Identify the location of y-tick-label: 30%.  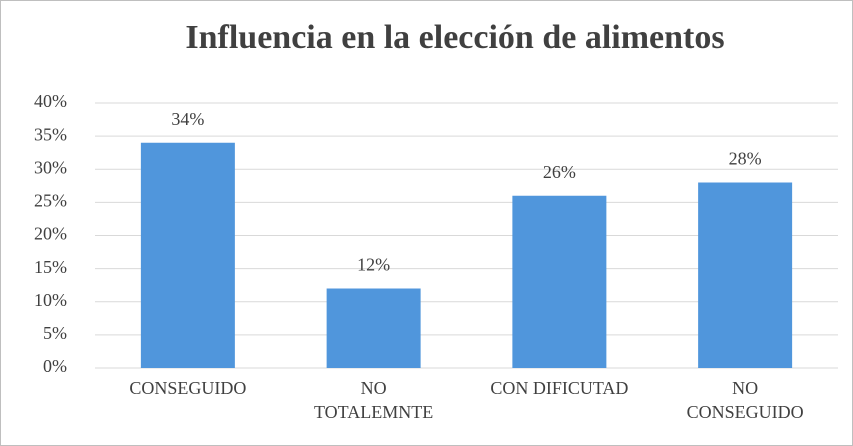
(50, 167).